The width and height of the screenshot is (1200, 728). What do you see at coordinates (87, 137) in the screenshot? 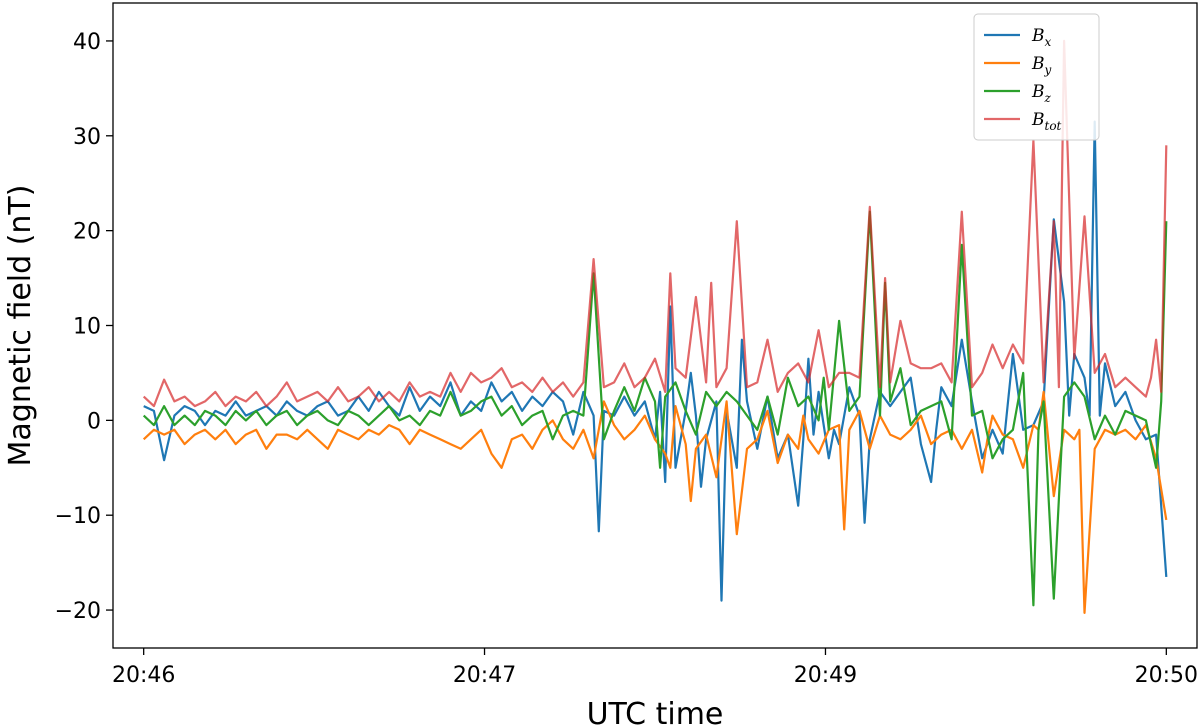
I see `y-tick-label: 30` at bounding box center [87, 137].